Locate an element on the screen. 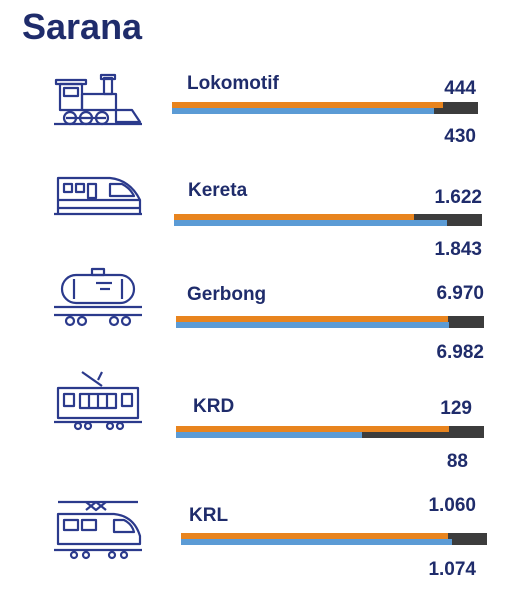  value-label-series-2: 1.074 is located at coordinates (452, 569).